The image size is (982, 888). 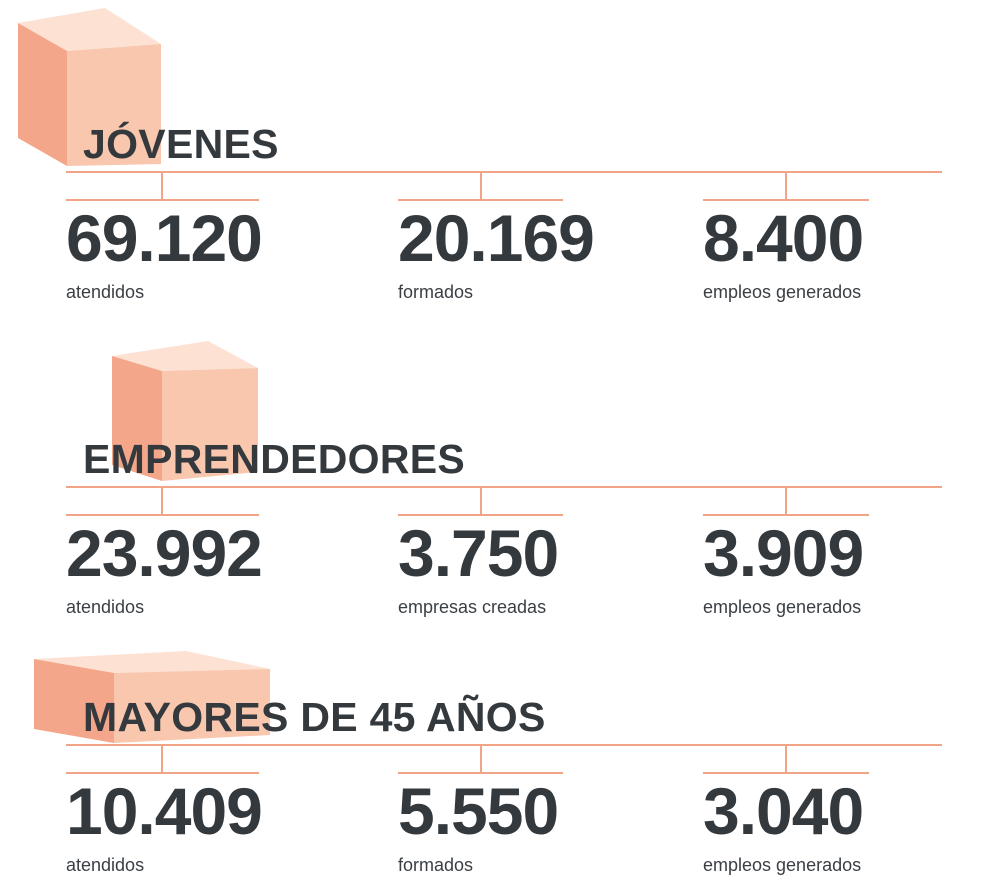 What do you see at coordinates (314, 717) in the screenshot?
I see `section-title: MAYORES DE 45 AÑOS` at bounding box center [314, 717].